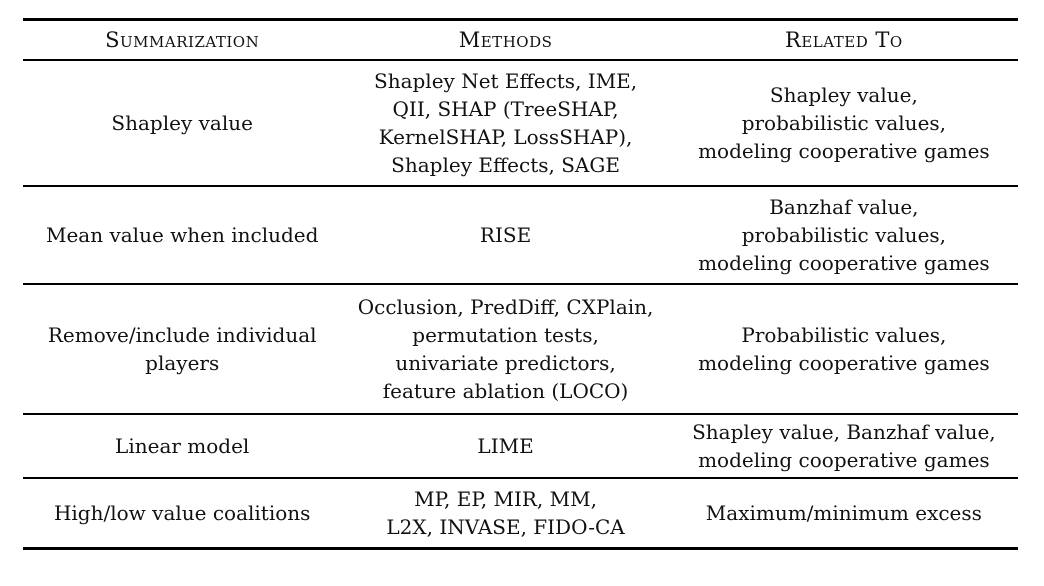 The width and height of the screenshot is (1044, 586). I want to click on table-header-row: Summarization Methods Related To, so click(520, 40).